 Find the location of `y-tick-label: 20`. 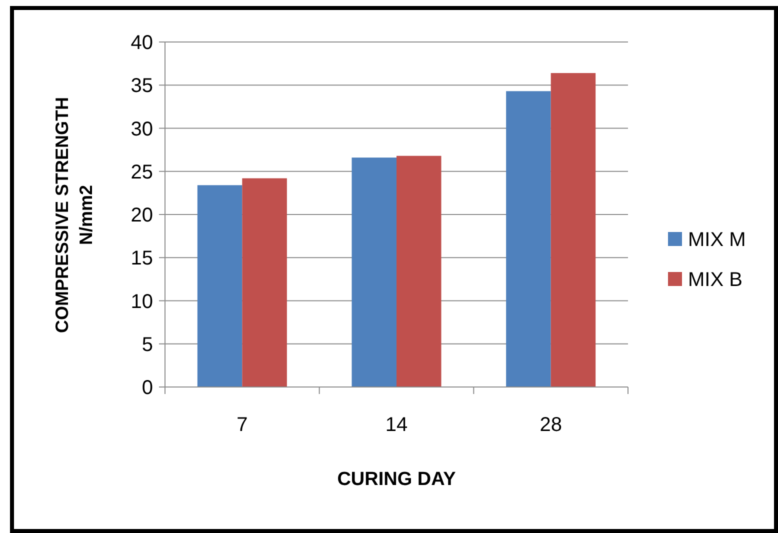

y-tick-label: 20 is located at coordinates (141, 215).